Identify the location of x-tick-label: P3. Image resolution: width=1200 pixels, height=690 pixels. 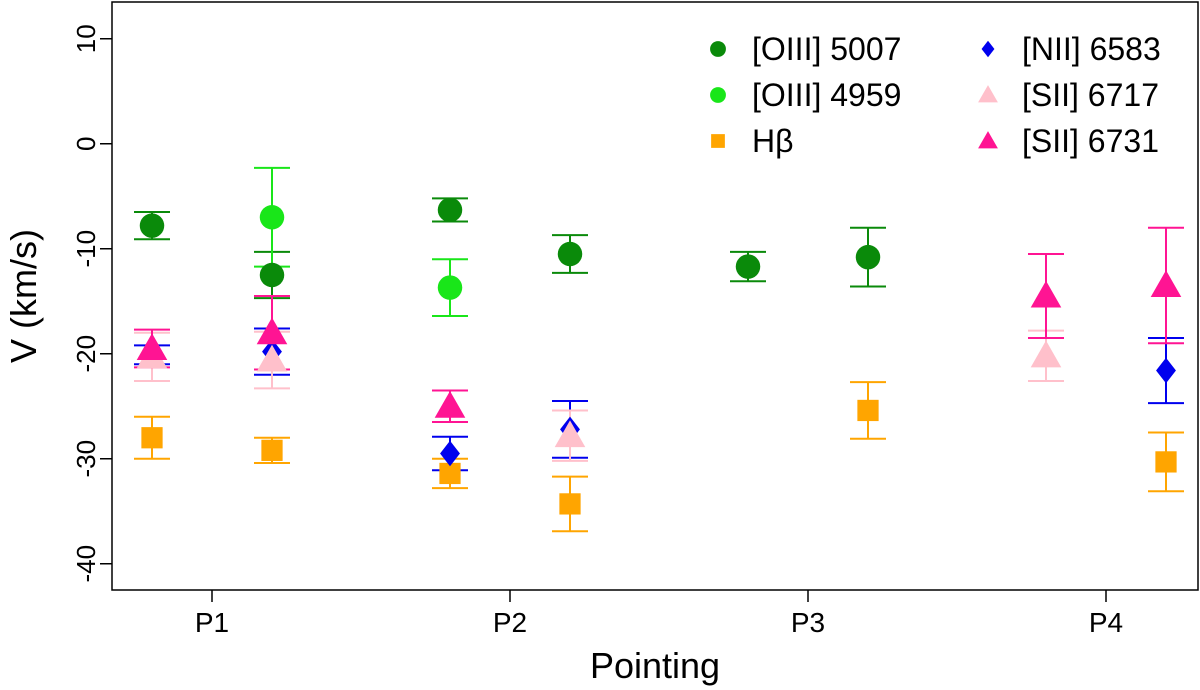
(808, 622).